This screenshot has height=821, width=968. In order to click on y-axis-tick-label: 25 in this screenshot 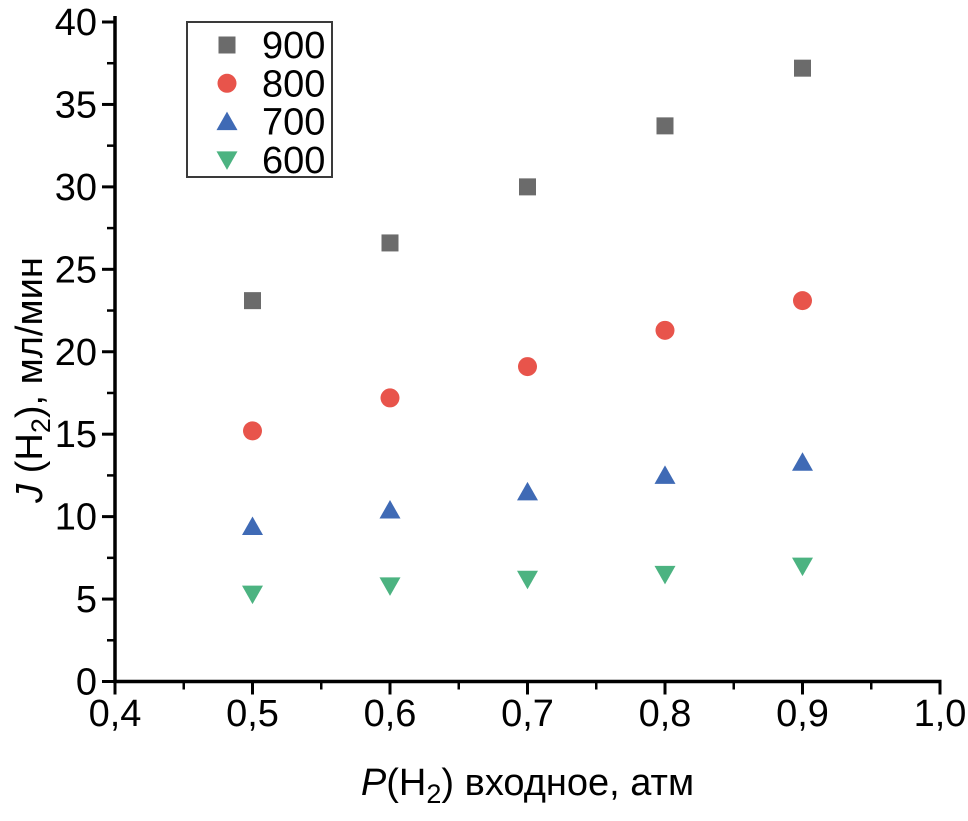, I will do `click(76, 270)`.